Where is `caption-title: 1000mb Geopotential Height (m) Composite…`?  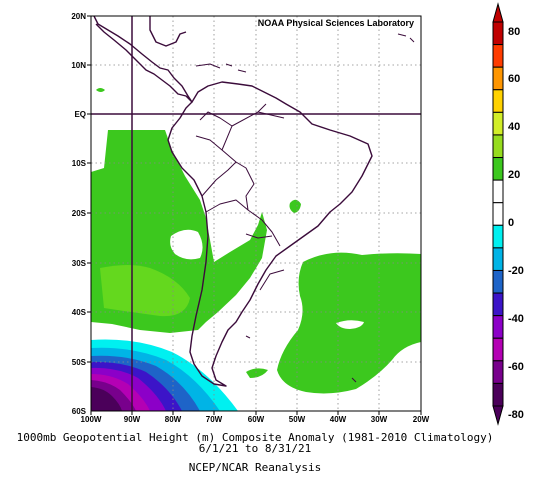
caption-title: 1000mb Geopotential Height (m) Composite… is located at coordinates (255, 437).